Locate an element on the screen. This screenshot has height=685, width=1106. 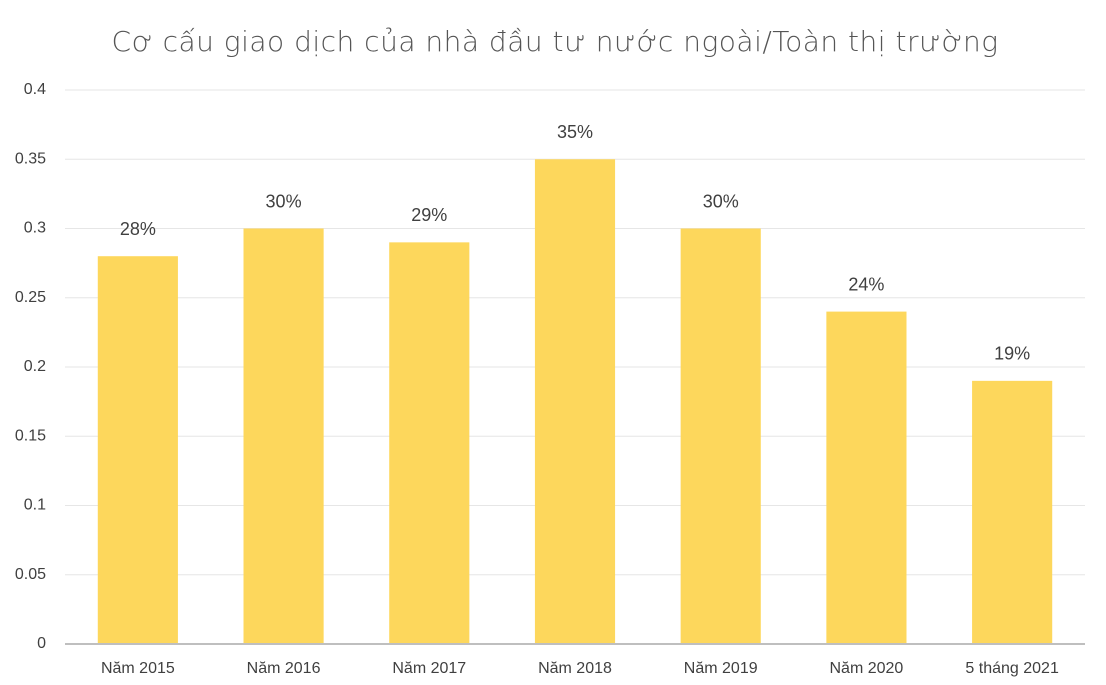
x-tick-label: 5 tháng 2021 is located at coordinates (1012, 668).